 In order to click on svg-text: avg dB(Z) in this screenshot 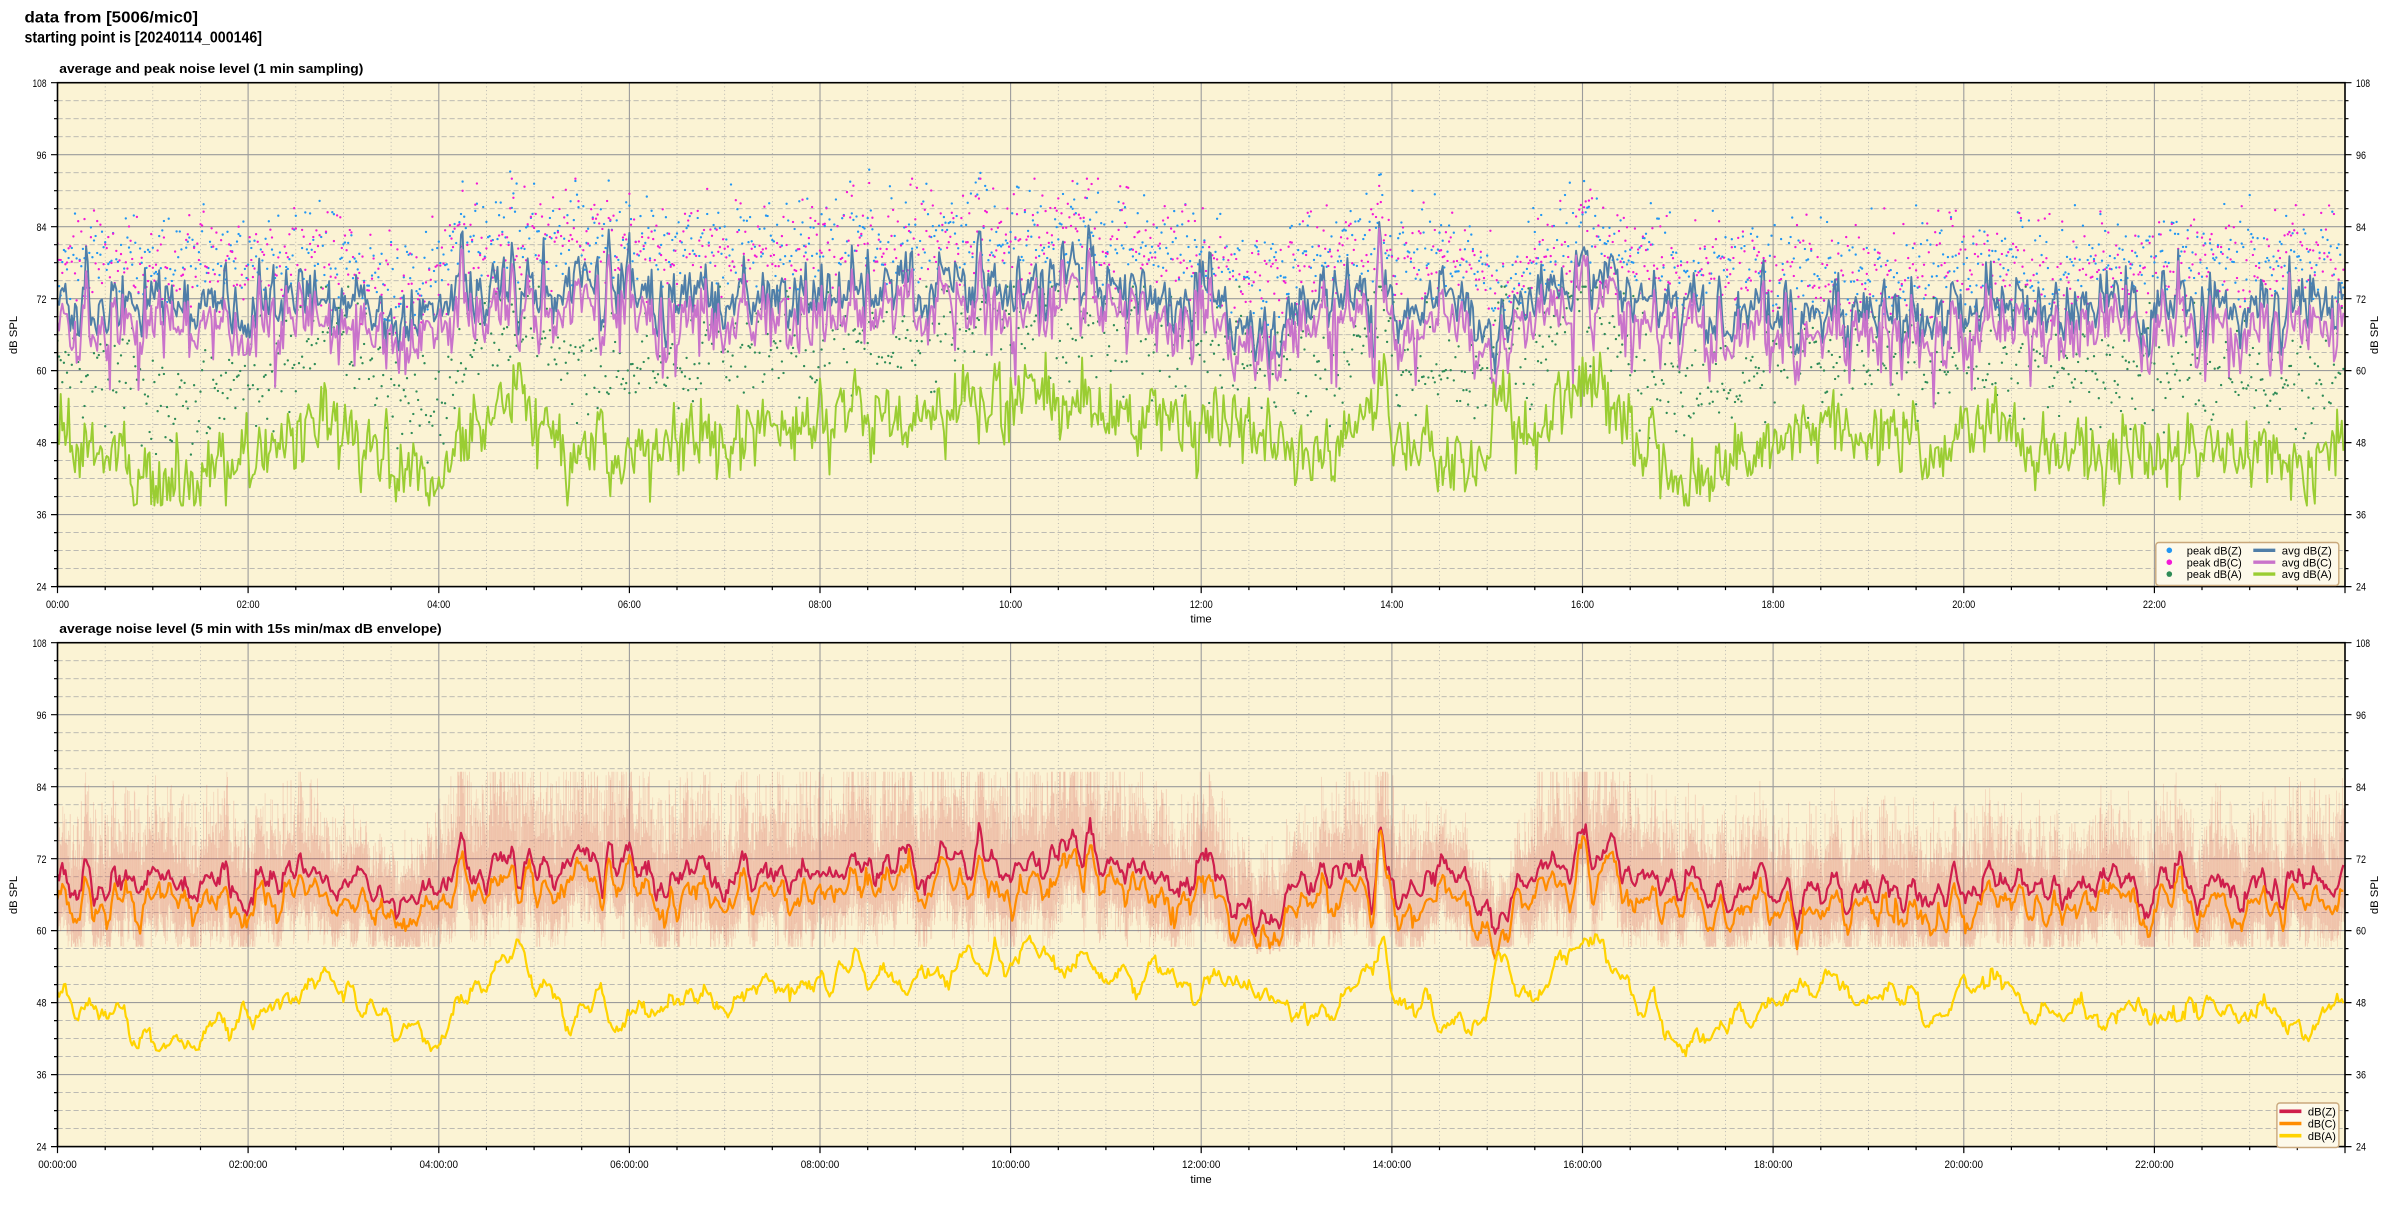, I will do `click(2307, 551)`.